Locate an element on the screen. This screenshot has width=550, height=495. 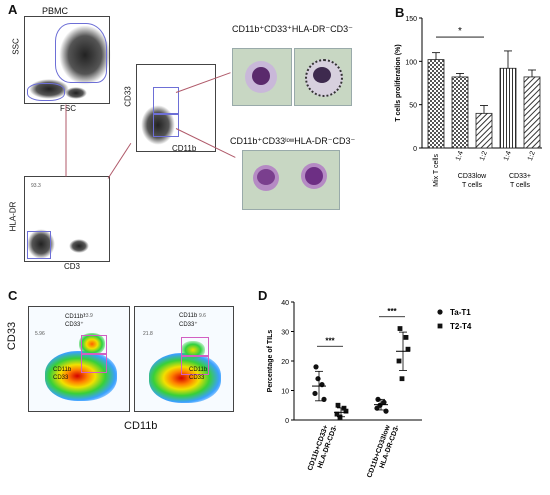
micrograph-top-left is located at coordinates (262, 77).